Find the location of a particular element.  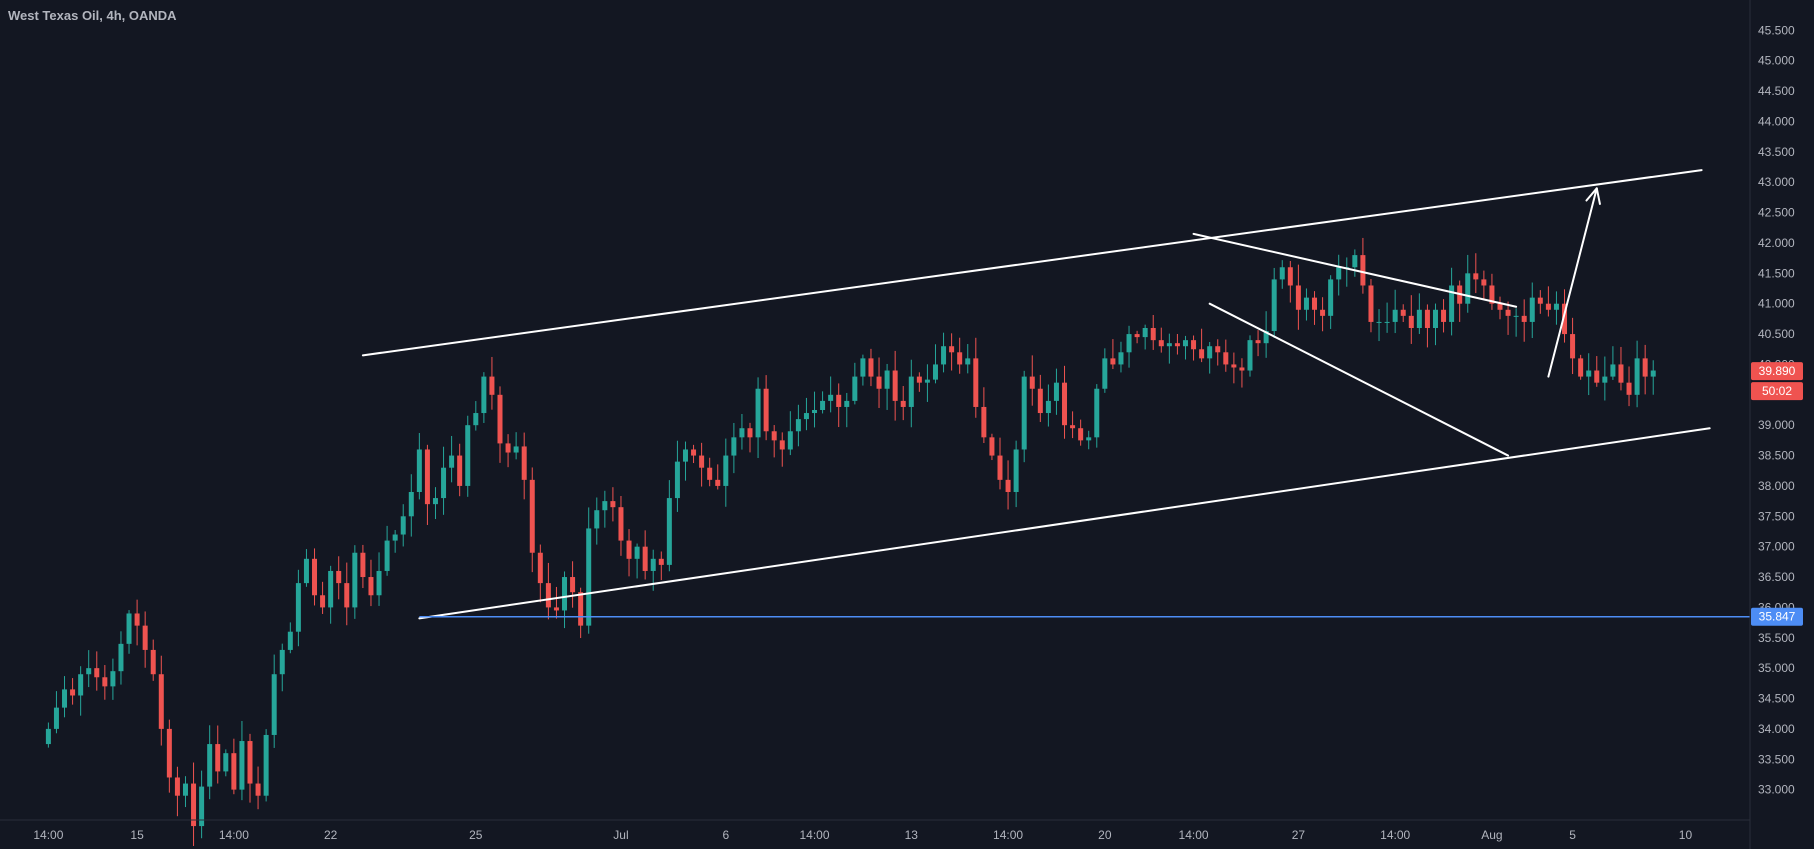

price-tick-label: 42.000 is located at coordinates (1776, 243).